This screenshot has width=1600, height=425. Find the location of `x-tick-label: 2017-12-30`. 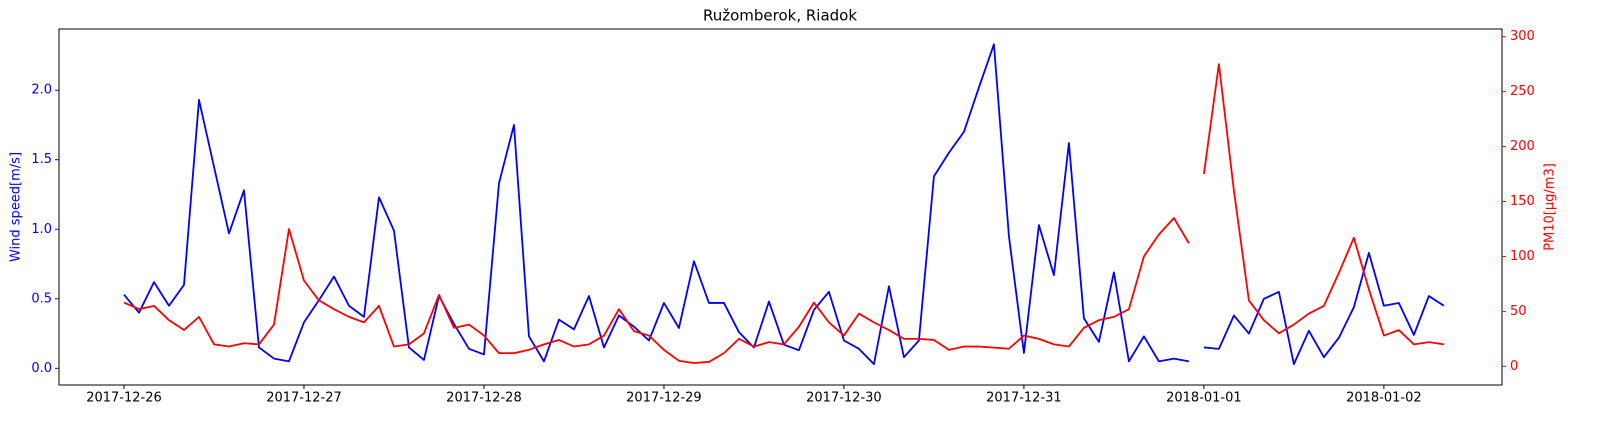

x-tick-label: 2017-12-30 is located at coordinates (844, 398).